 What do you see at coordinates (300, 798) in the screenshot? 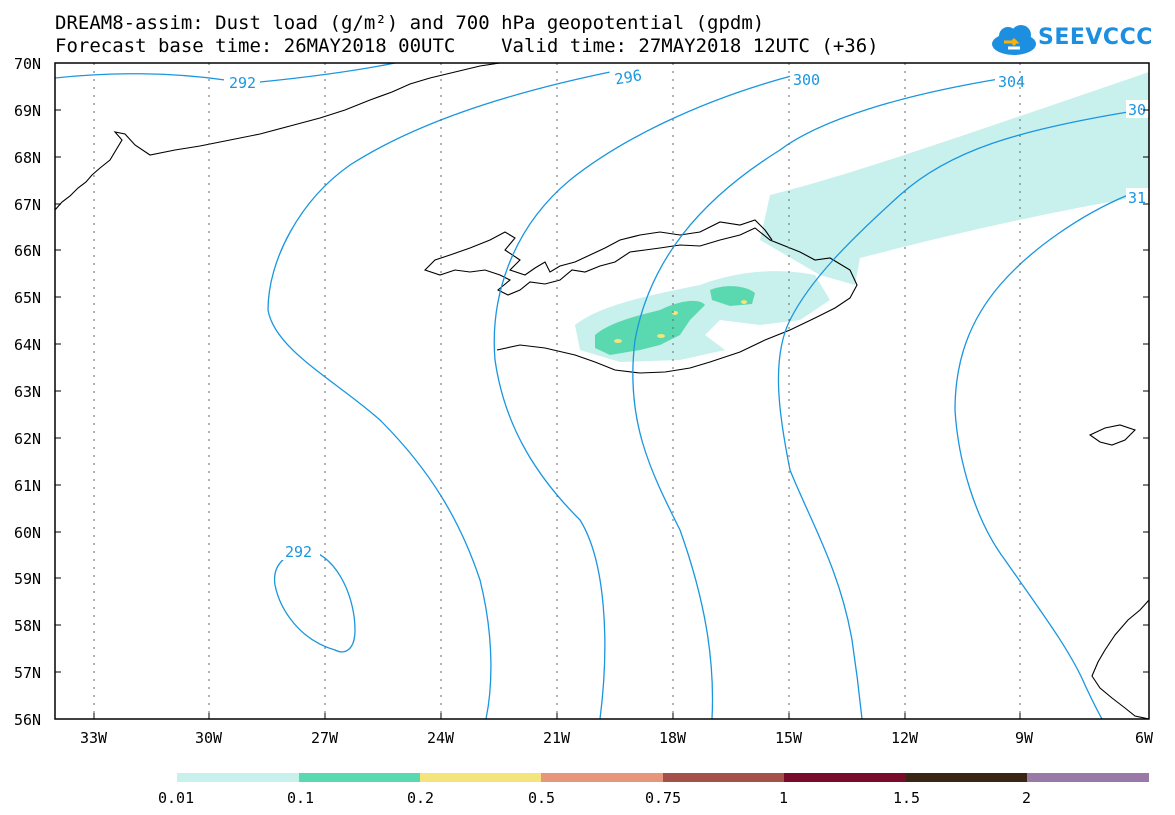
I see `legend-label-0.1: 0.1` at bounding box center [300, 798].